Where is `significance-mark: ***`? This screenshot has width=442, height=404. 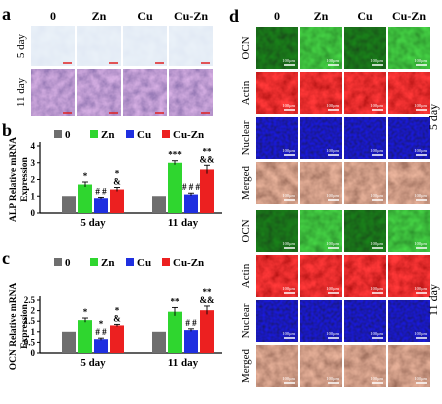
significance-mark: *** is located at coordinates (175, 155).